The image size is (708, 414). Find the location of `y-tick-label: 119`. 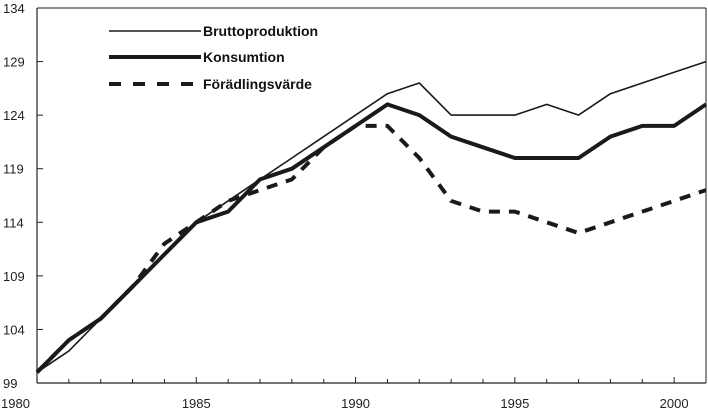

y-tick-label: 119 is located at coordinates (13, 169).